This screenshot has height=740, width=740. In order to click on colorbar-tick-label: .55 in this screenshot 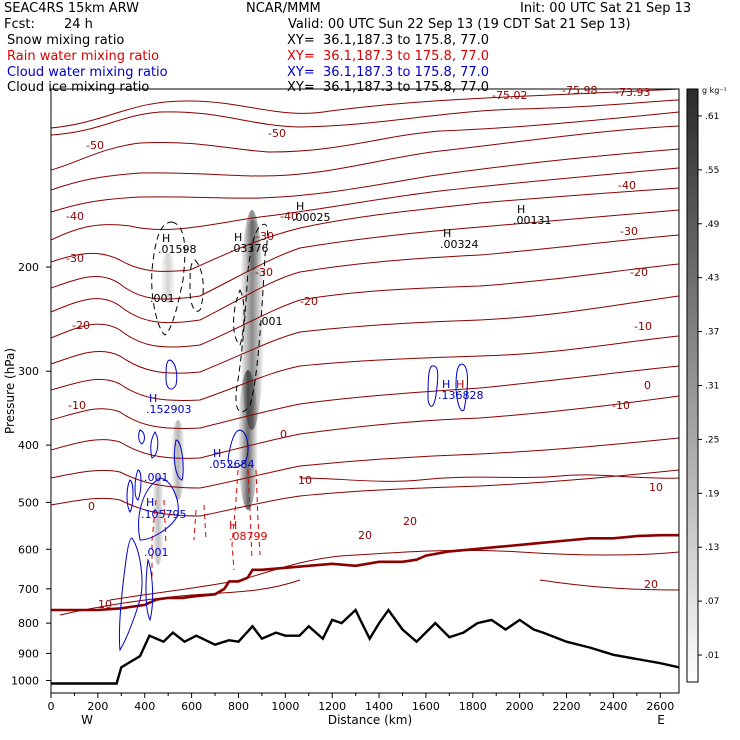, I will do `click(712, 171)`.